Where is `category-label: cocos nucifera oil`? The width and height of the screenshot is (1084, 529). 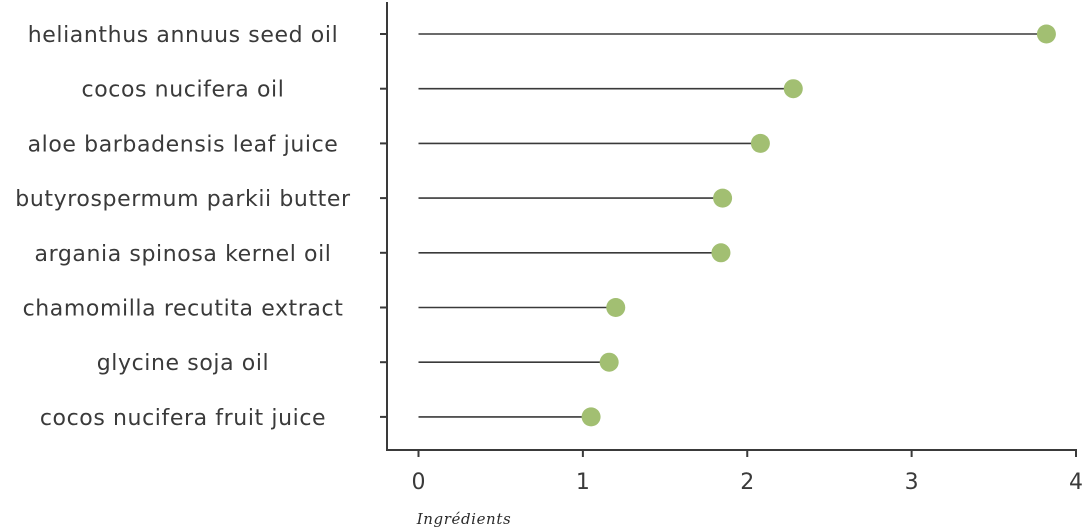 category-label: cocos nucifera oil is located at coordinates (183, 90).